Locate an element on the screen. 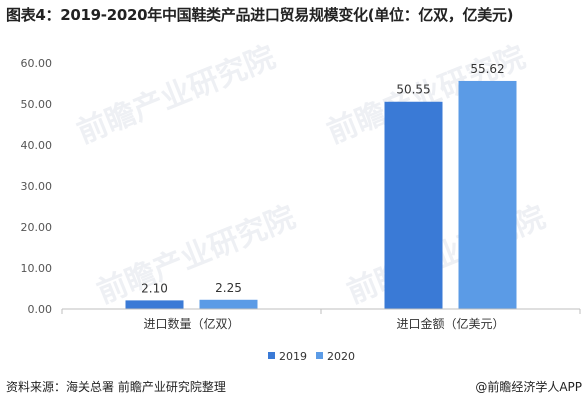 Image resolution: width=586 pixels, height=405 pixels. y-tick-label: 50.00 is located at coordinates (37, 104).